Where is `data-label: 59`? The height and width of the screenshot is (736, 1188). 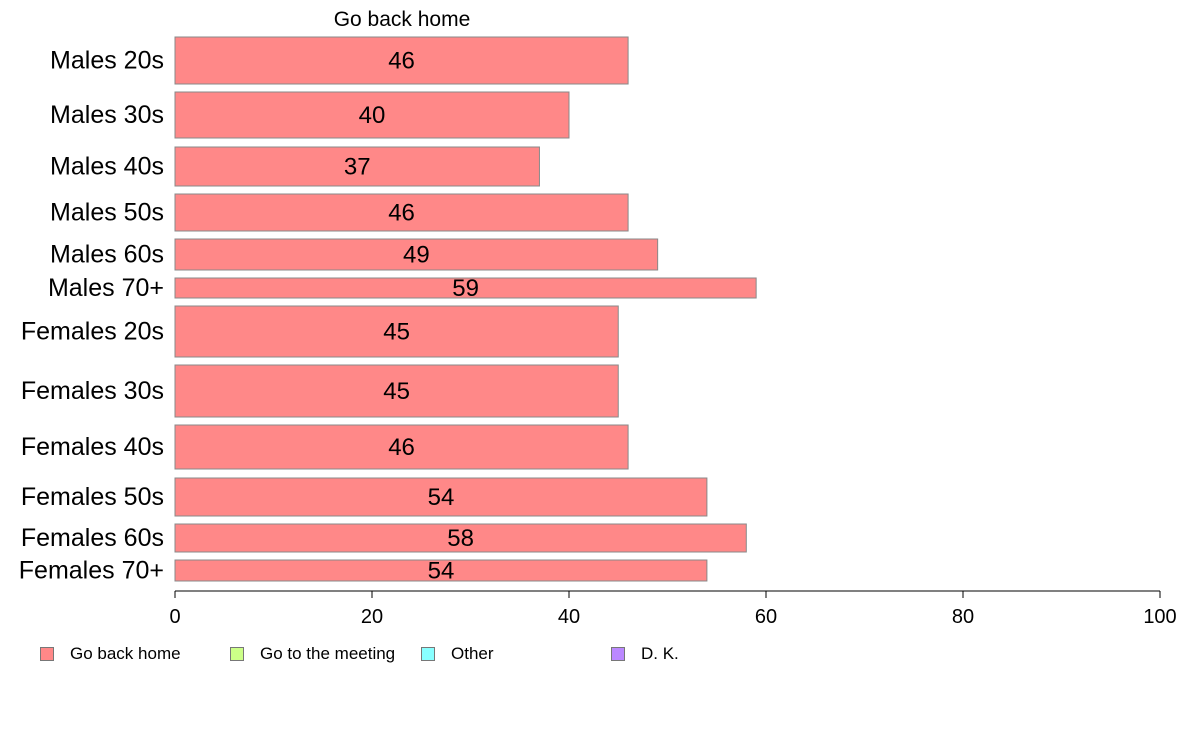 data-label: 59 is located at coordinates (465, 288).